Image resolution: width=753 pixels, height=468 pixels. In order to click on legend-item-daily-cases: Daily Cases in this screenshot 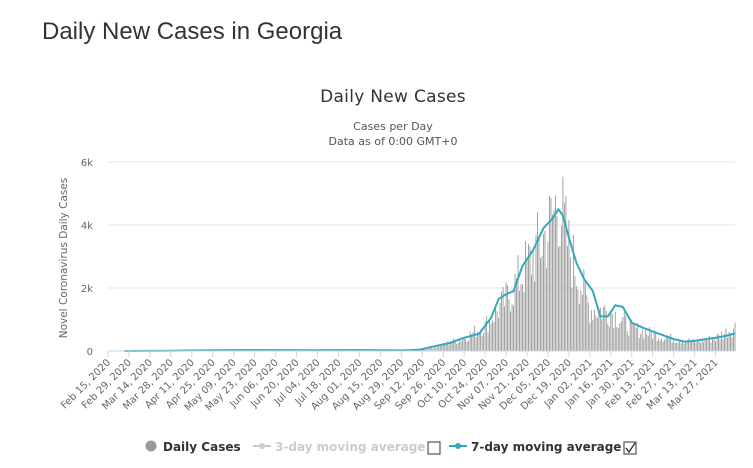, I will do `click(193, 447)`.